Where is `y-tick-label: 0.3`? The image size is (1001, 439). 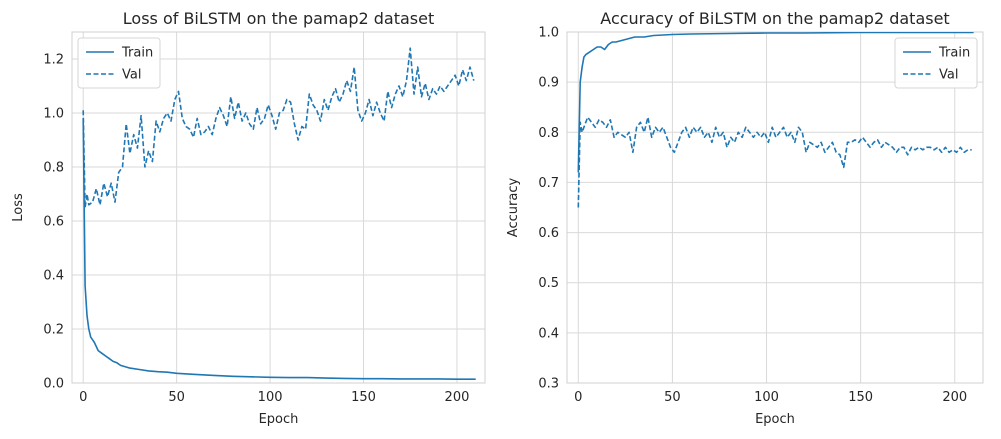
y-tick-label: 0.3 is located at coordinates (548, 384).